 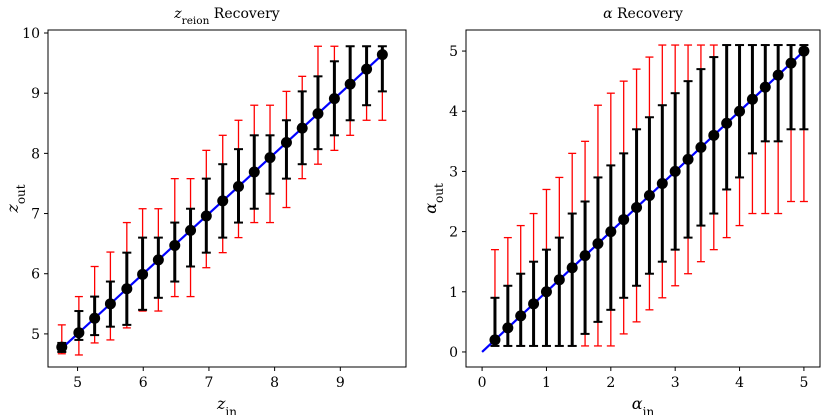 What do you see at coordinates (143, 383) in the screenshot?
I see `x-tick-label: 6` at bounding box center [143, 383].